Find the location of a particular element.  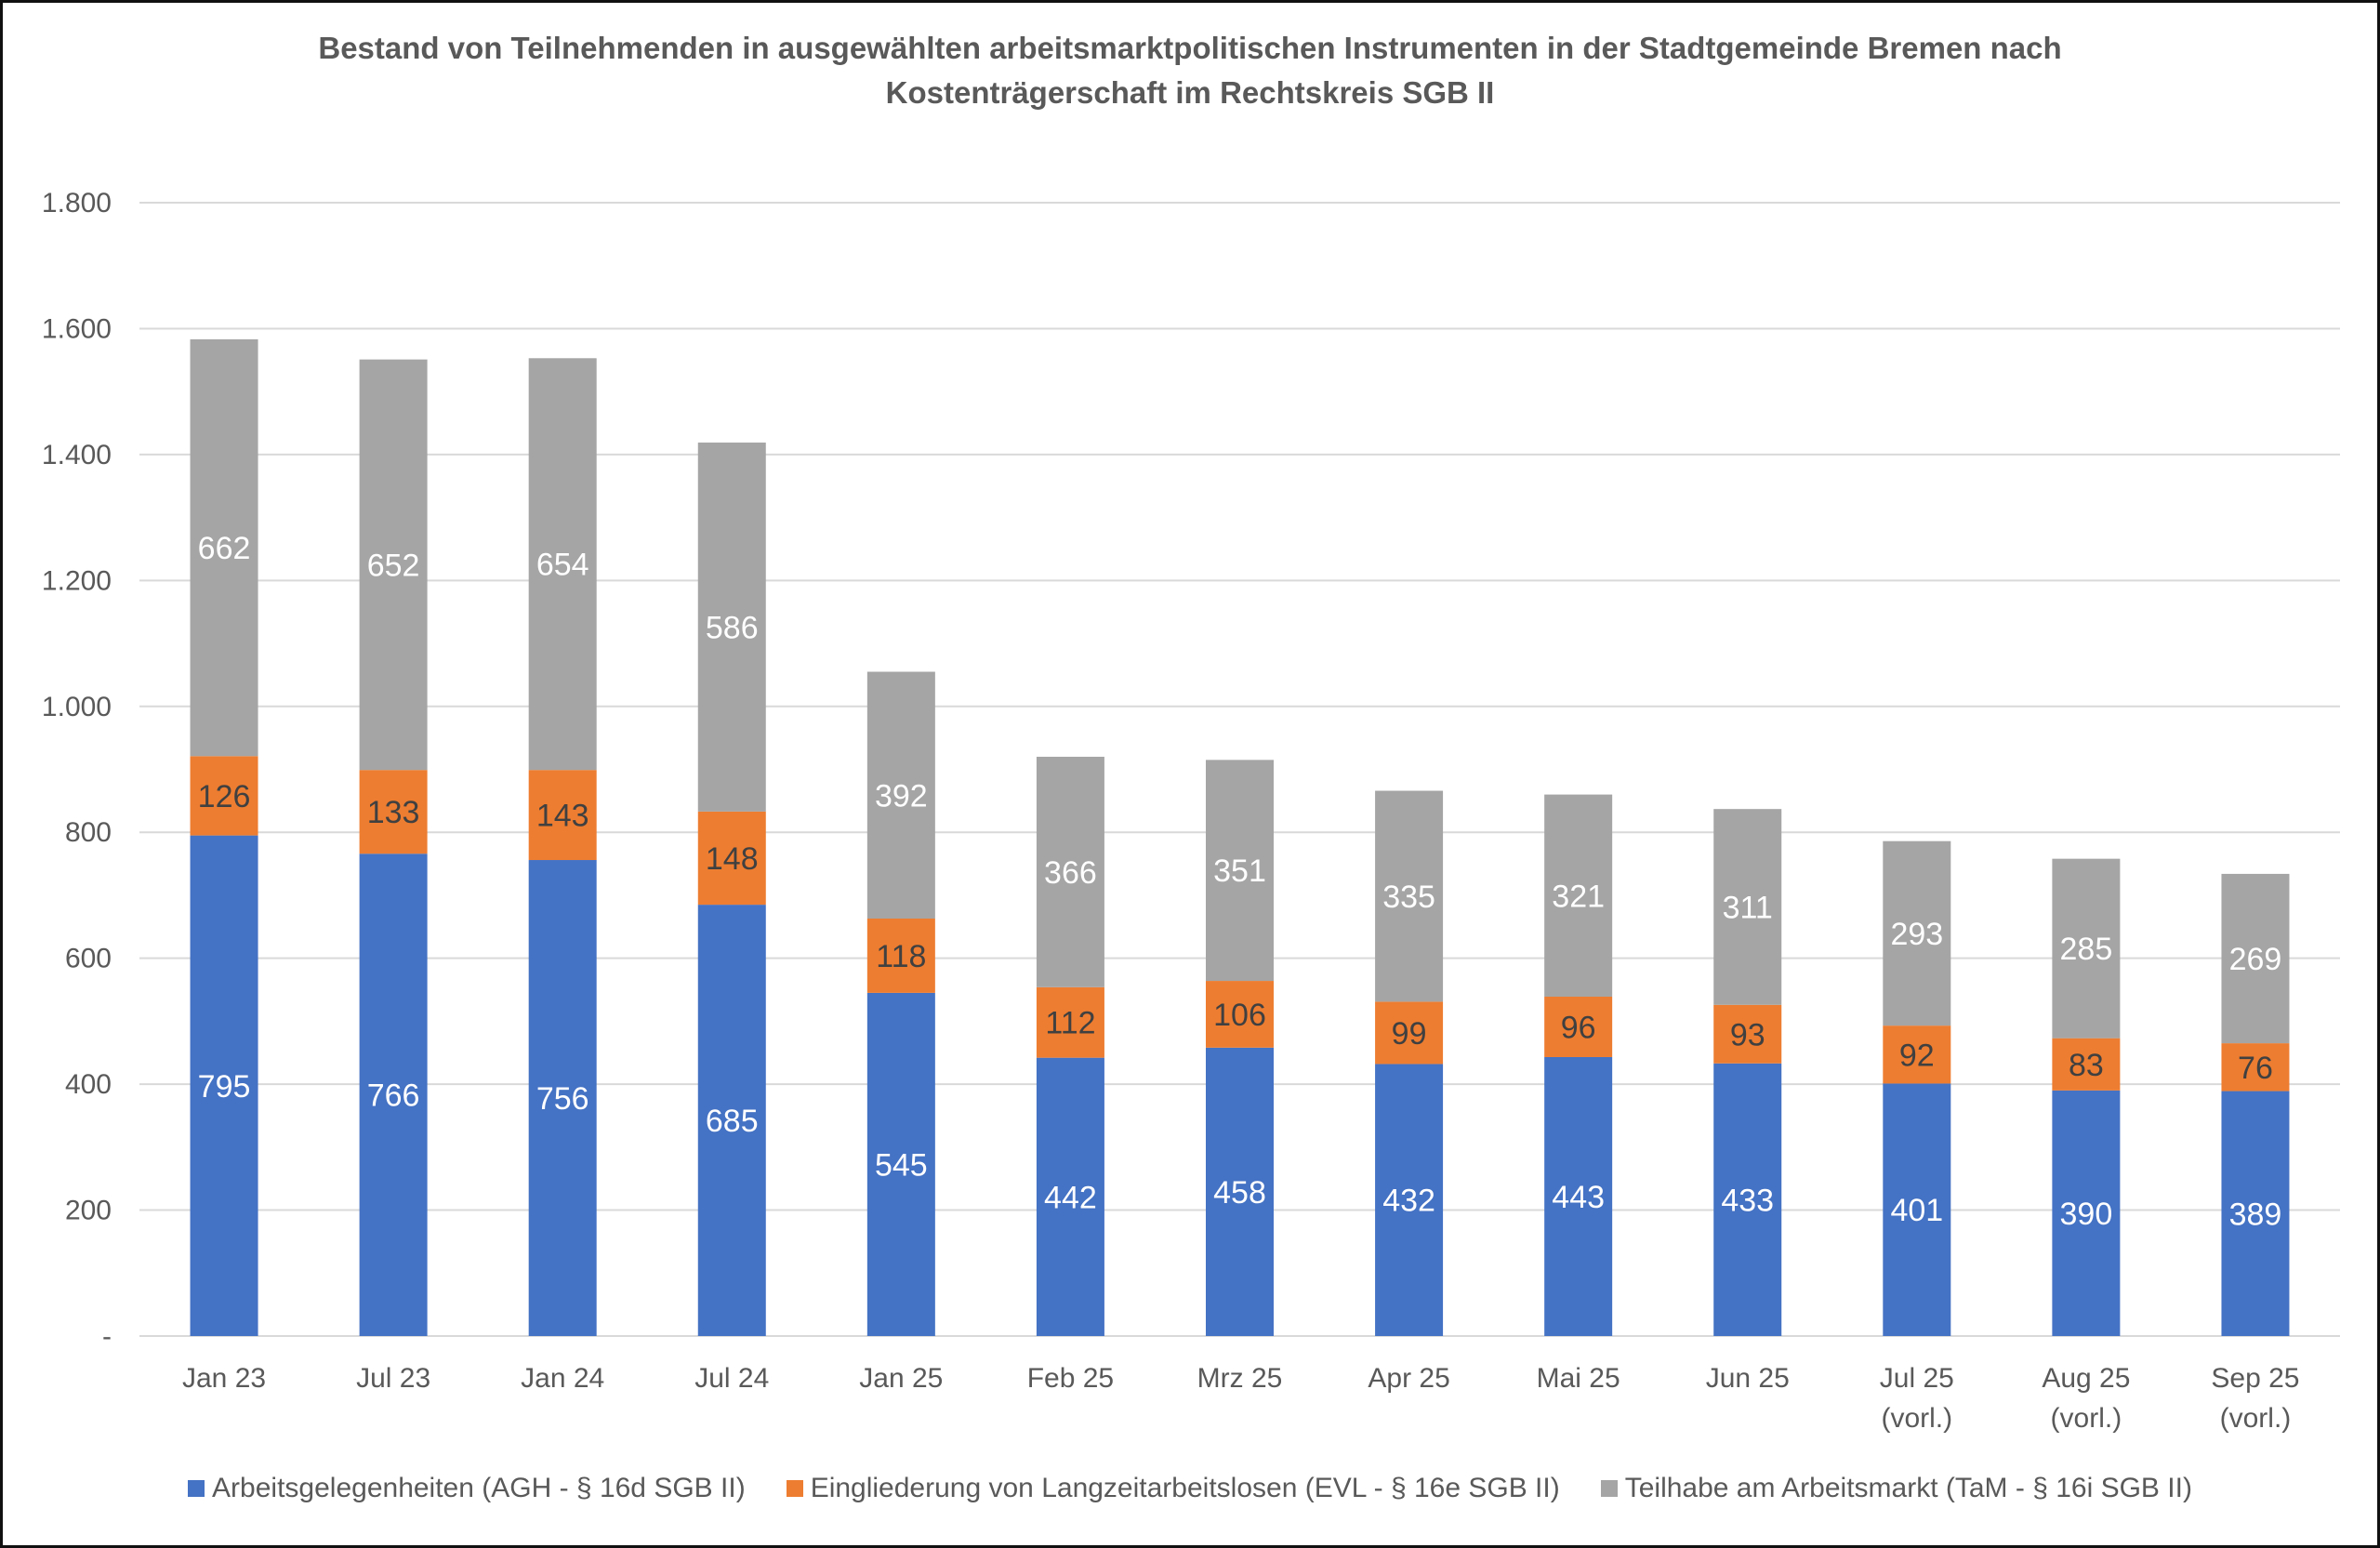

y-tick-label: 800 is located at coordinates (88, 832).